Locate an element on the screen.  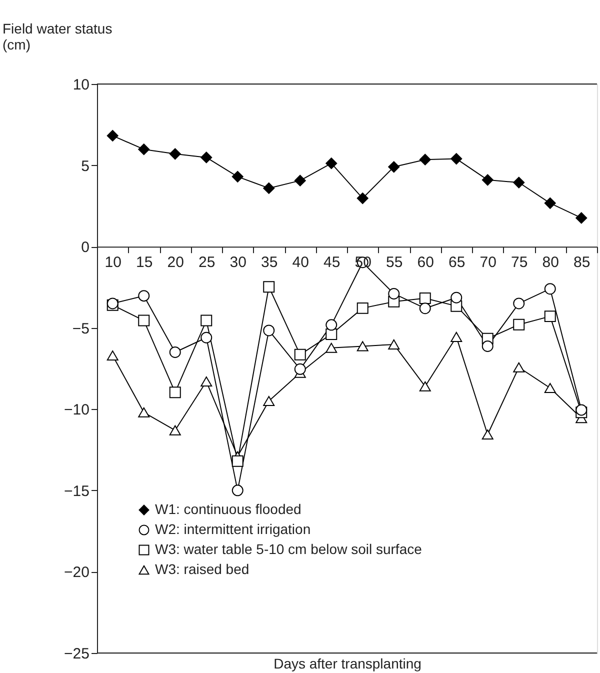
y-tick-label: −15 is located at coordinates (77, 491).